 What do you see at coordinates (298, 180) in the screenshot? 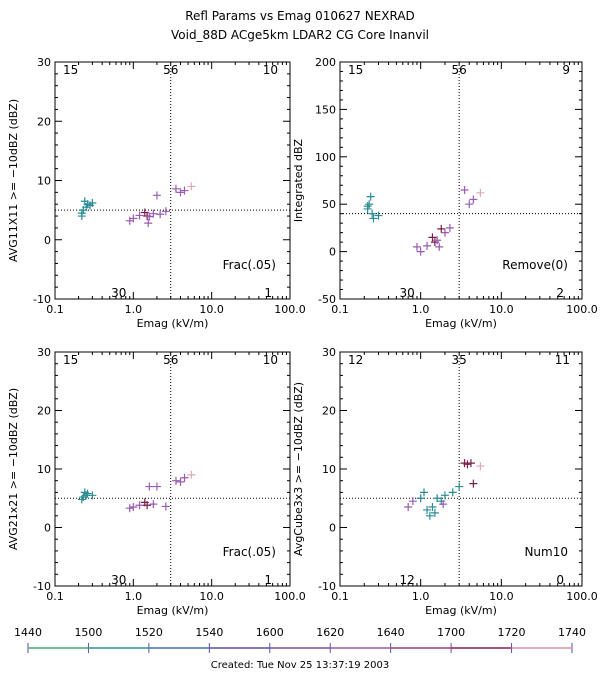
I see `y-axis-label: Integrated dBZ` at bounding box center [298, 180].